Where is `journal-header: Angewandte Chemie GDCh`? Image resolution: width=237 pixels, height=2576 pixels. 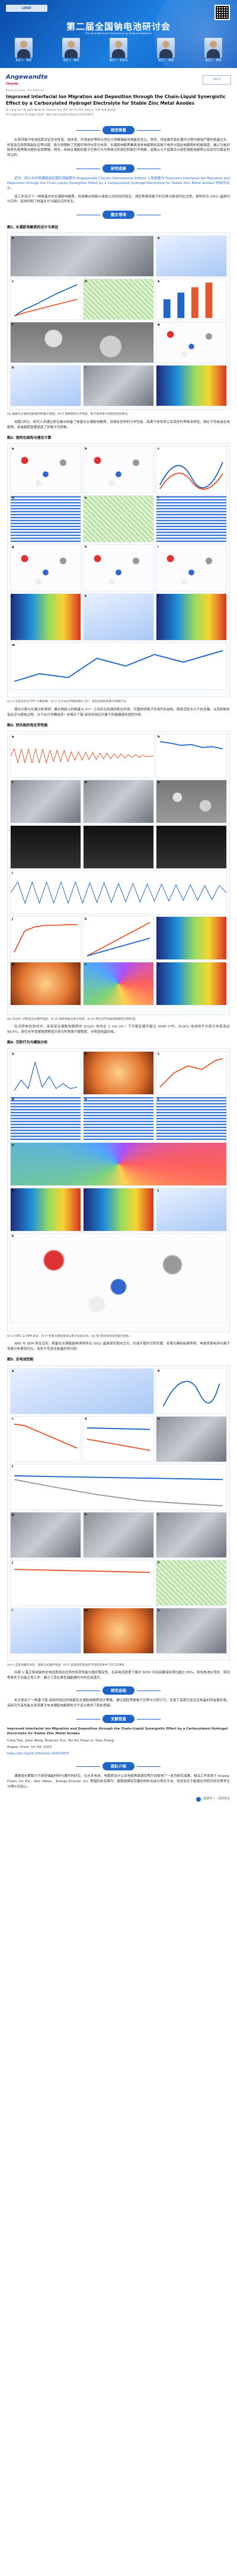 journal-header: Angewandte Chemie GDCh is located at coordinates (118, 78).